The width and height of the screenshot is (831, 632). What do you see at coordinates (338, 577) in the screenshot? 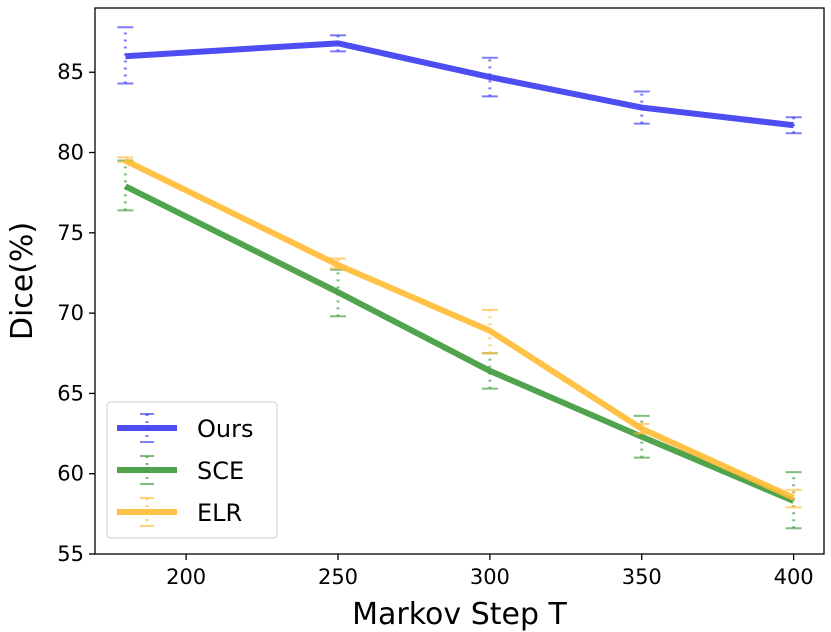
I see `x-tick-label-250: 250` at bounding box center [338, 577].